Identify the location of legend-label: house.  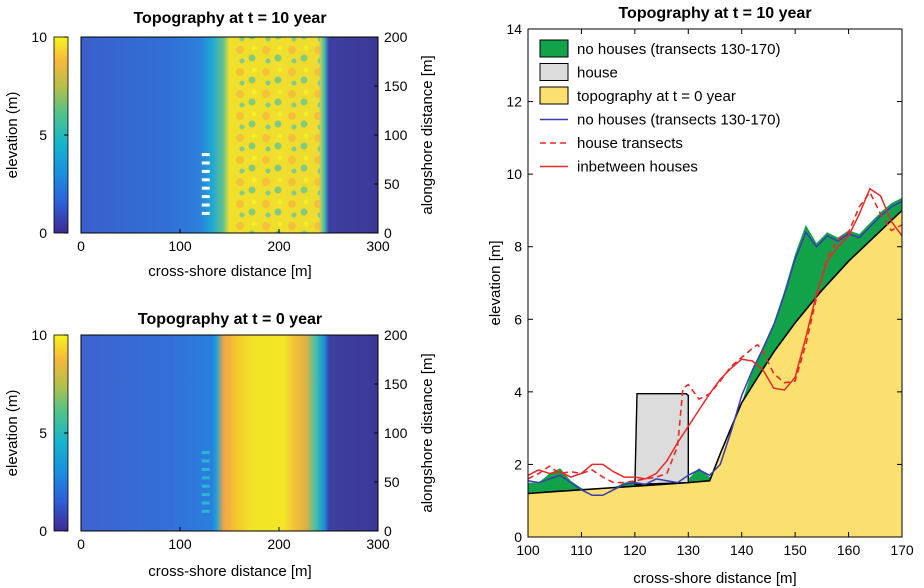
(597, 73).